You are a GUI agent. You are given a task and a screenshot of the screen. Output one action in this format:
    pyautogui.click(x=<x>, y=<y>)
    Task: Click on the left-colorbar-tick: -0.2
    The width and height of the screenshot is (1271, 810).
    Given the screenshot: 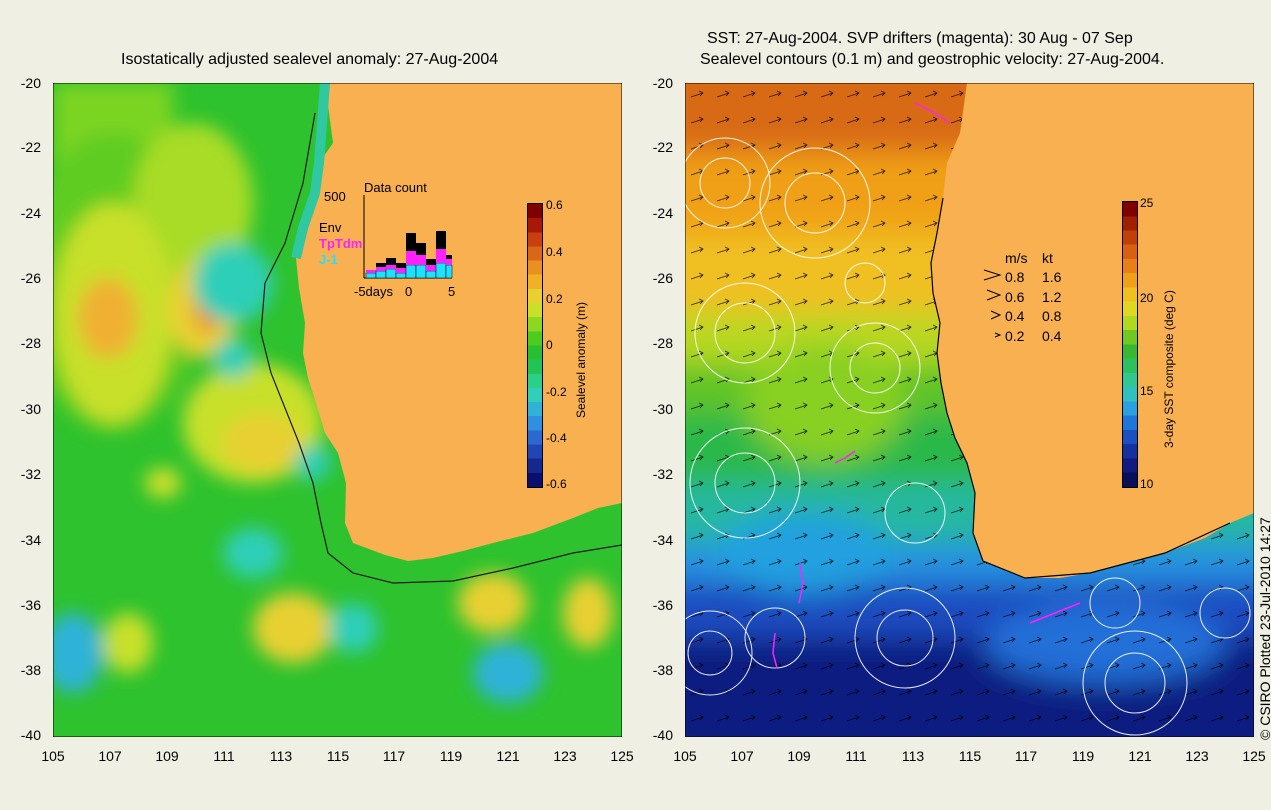 What is the action you would take?
    pyautogui.click(x=556, y=392)
    